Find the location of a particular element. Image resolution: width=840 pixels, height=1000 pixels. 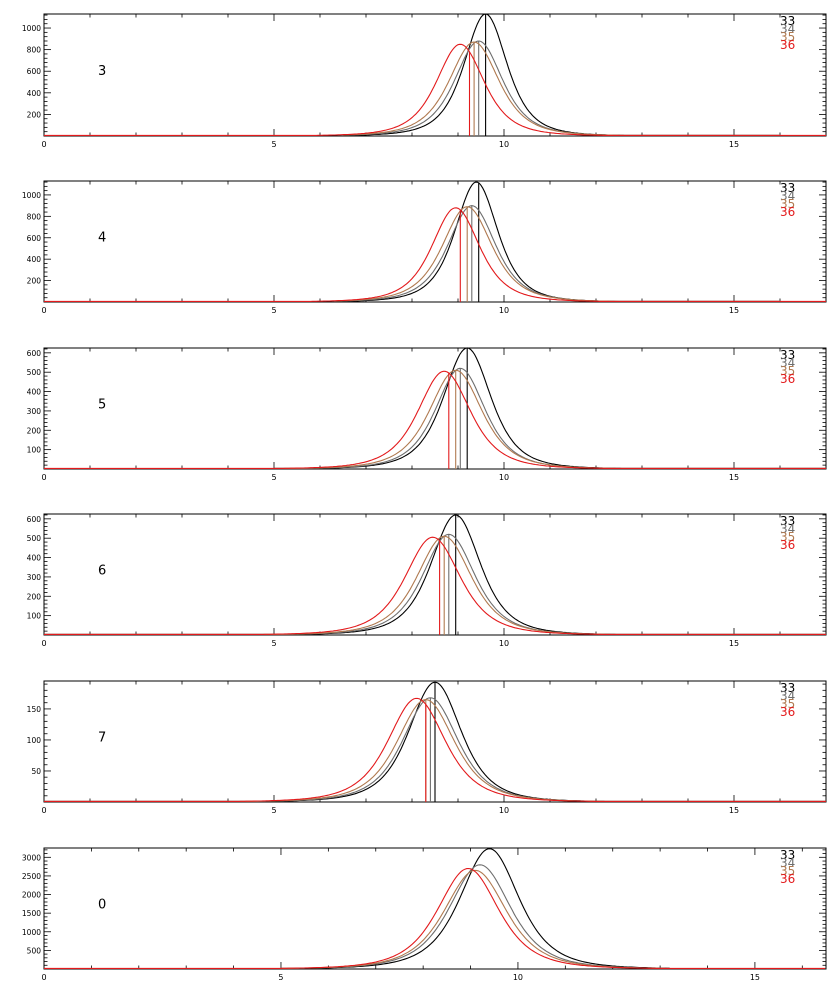

y-tick-label: 150 is located at coordinates (34, 709).